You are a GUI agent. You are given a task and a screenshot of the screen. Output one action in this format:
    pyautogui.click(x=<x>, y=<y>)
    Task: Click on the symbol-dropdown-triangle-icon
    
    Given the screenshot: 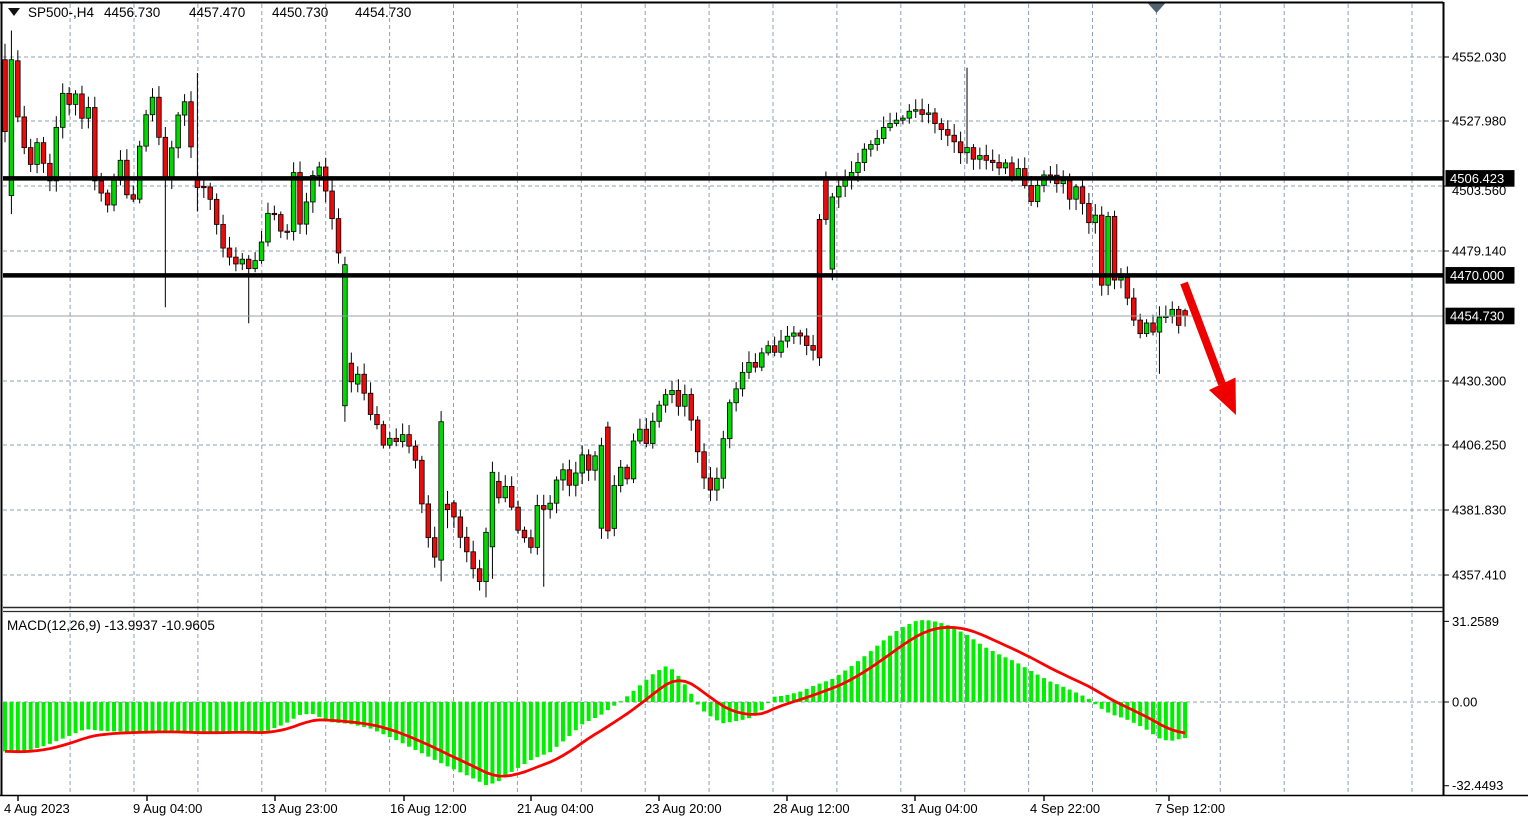 What is the action you would take?
    pyautogui.click(x=14, y=12)
    